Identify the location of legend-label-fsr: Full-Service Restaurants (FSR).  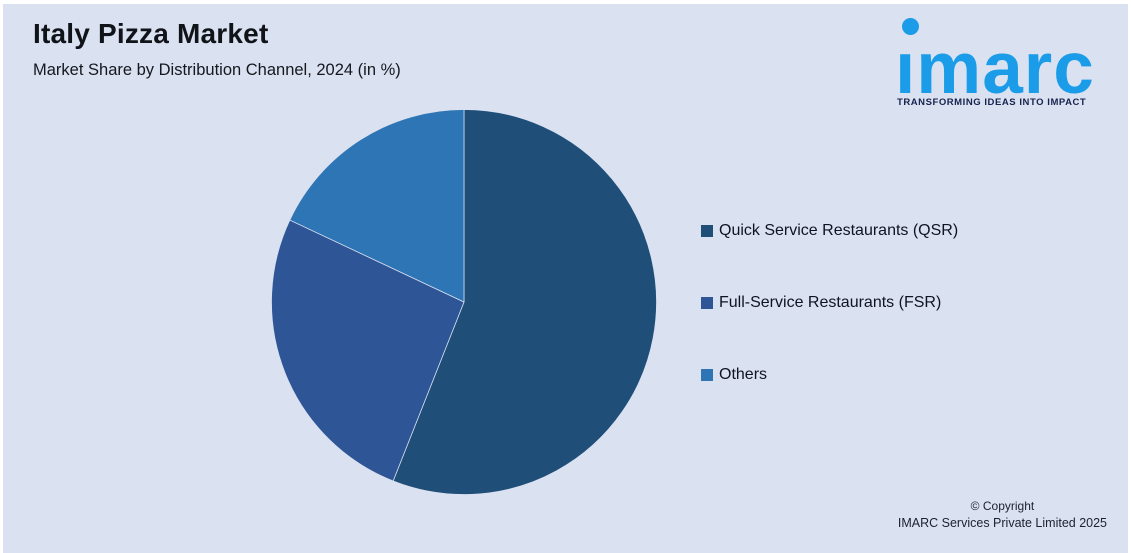
(830, 302).